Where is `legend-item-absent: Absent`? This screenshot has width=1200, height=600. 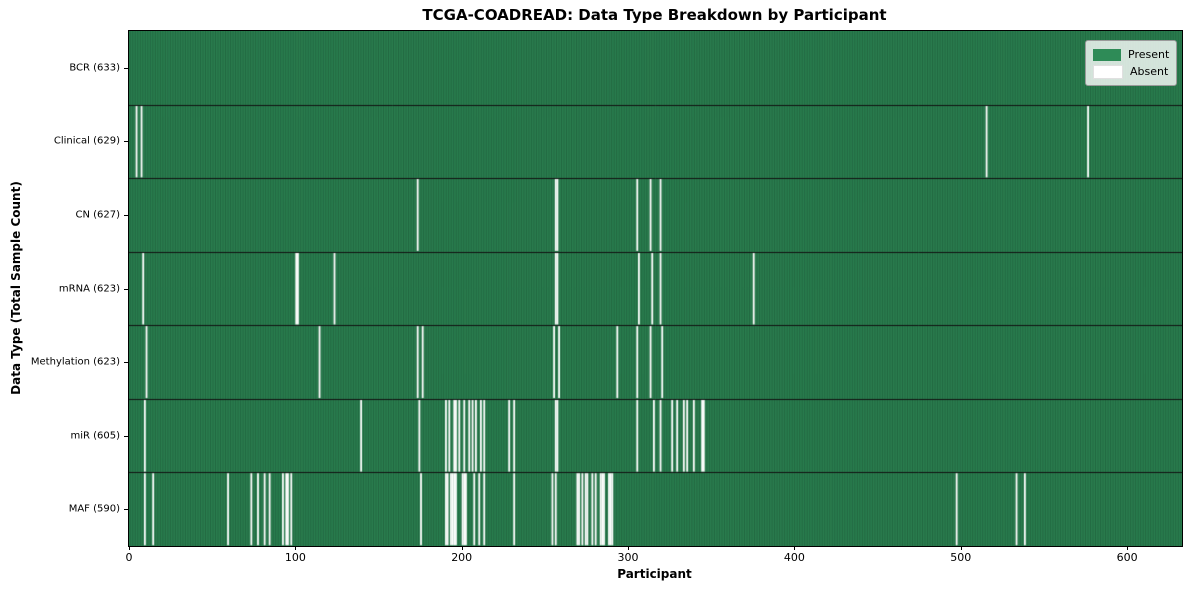
legend-item-absent: Absent is located at coordinates (1131, 71).